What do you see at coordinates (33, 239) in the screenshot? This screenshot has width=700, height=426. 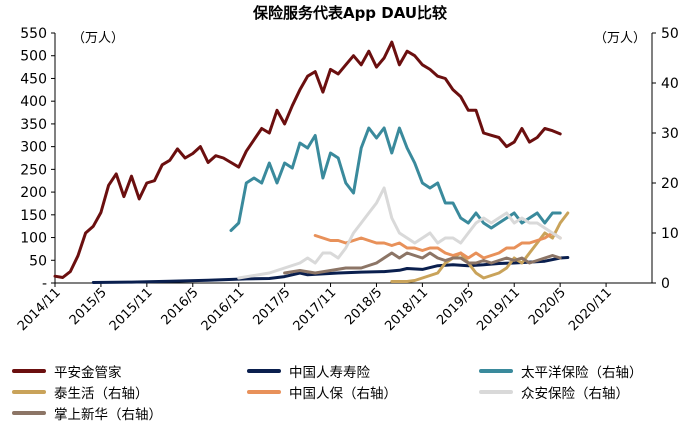 I see `left-tick-label: 100` at bounding box center [33, 239].